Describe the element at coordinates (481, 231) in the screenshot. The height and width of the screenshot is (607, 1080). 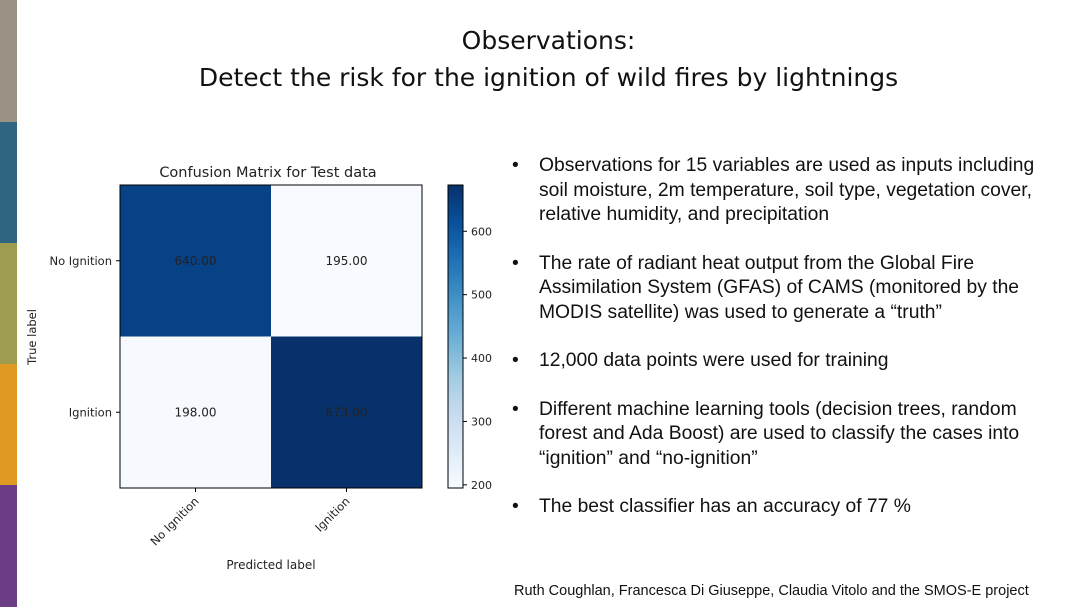
I see `colorbar-tick-label: 600` at that location.